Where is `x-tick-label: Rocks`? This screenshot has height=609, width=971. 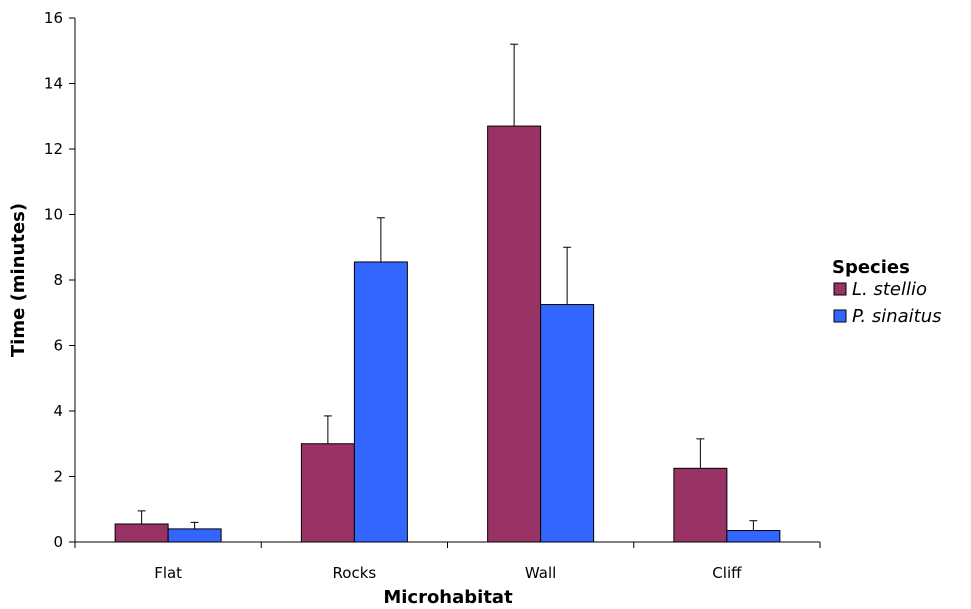
x-tick-label: Rocks is located at coordinates (355, 573).